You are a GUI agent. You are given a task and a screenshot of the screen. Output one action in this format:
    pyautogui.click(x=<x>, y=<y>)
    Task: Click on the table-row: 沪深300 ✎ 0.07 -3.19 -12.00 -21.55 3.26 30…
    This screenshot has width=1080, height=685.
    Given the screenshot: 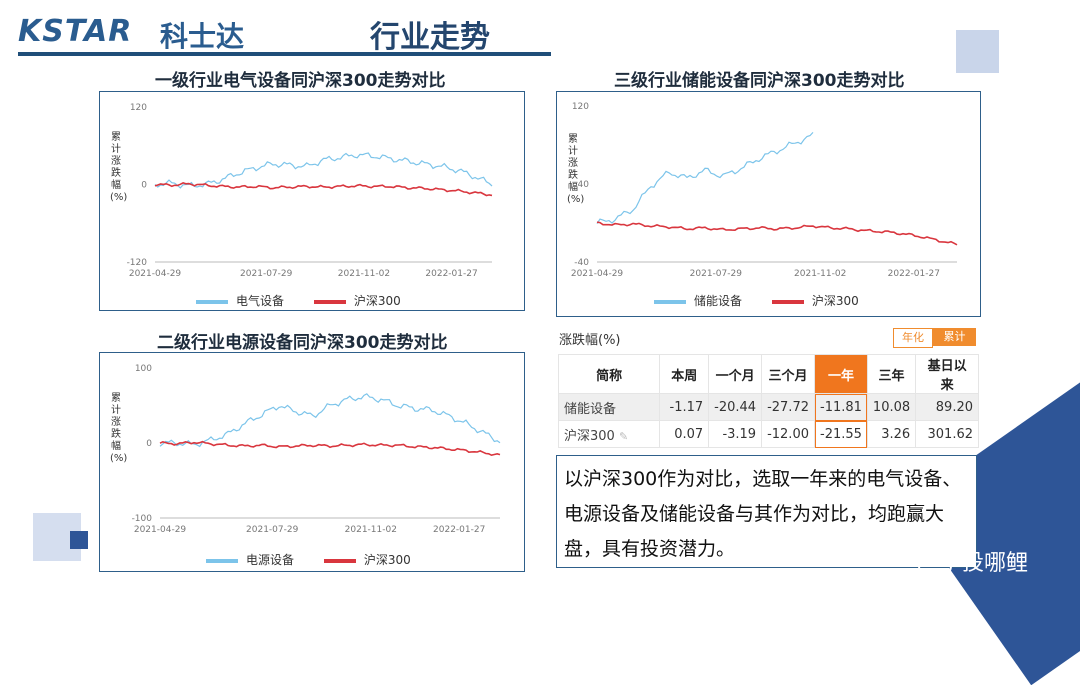 What is the action you would take?
    pyautogui.click(x=768, y=434)
    